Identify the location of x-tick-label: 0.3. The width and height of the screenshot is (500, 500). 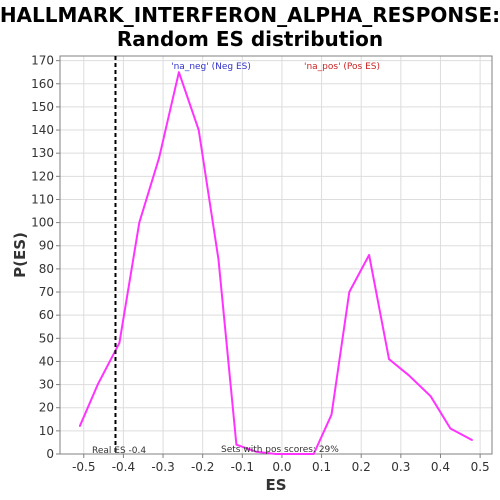
(400, 467).